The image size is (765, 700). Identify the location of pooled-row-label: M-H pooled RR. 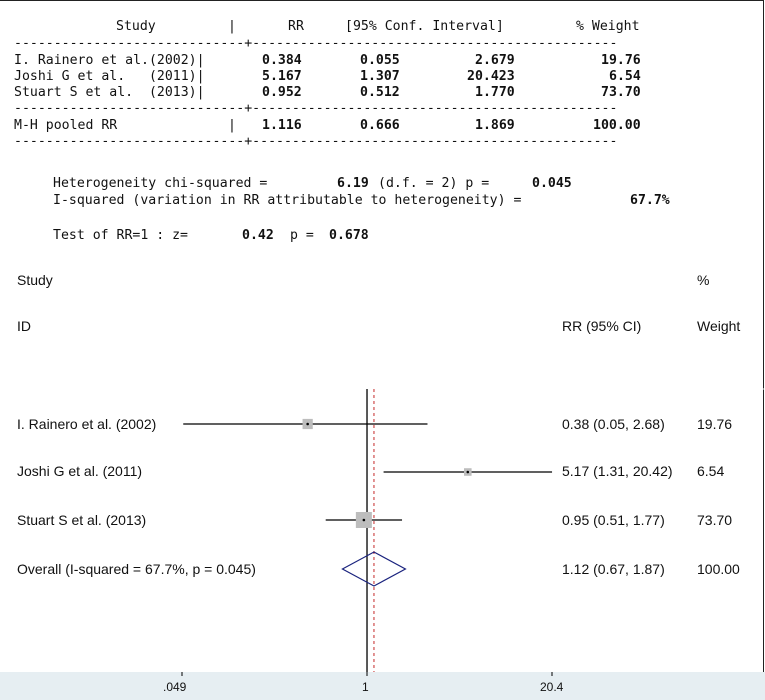
(66, 125).